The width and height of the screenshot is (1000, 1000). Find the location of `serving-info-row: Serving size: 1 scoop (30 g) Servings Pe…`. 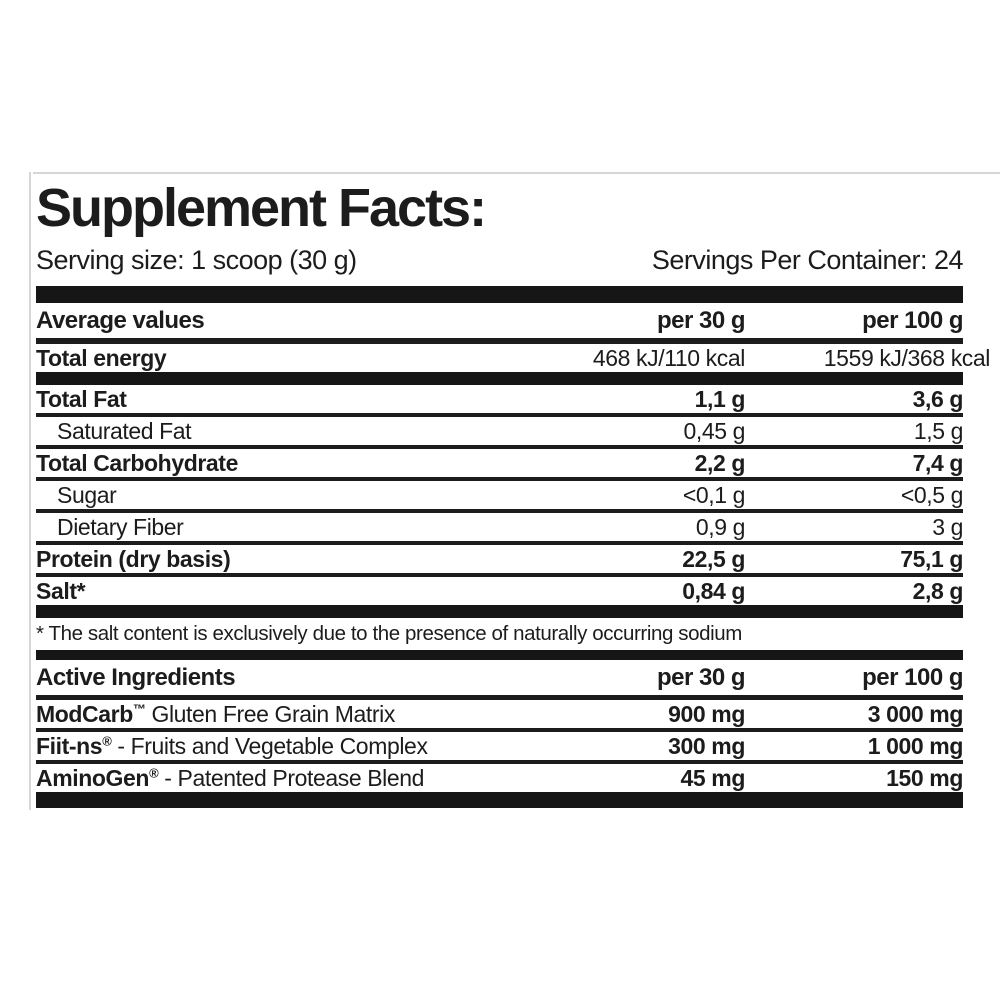

serving-info-row: Serving size: 1 scoop (30 g) Servings Pe… is located at coordinates (500, 260).